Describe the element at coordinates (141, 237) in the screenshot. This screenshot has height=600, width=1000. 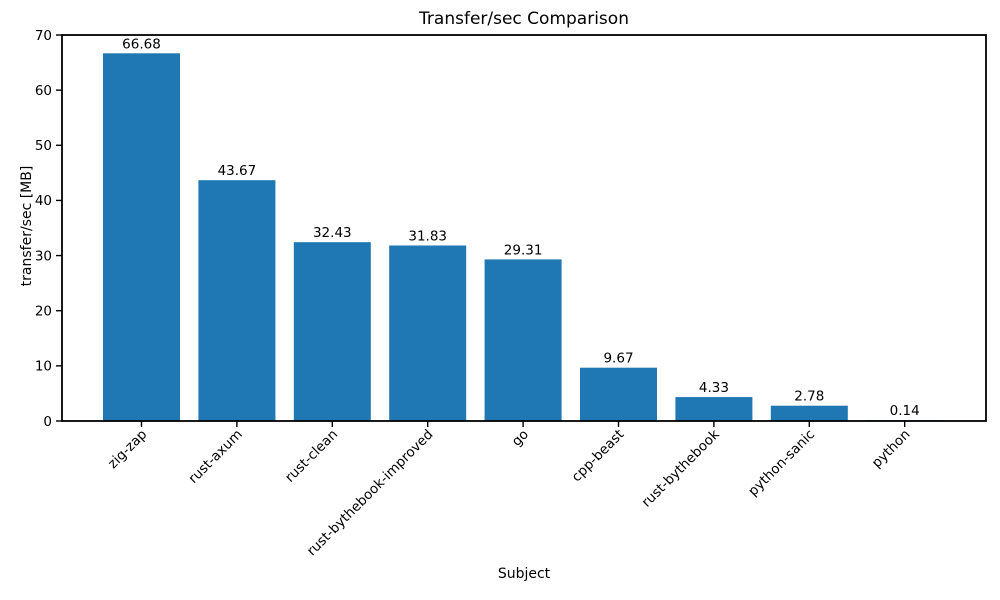
I see `bar-zig-zap` at that location.